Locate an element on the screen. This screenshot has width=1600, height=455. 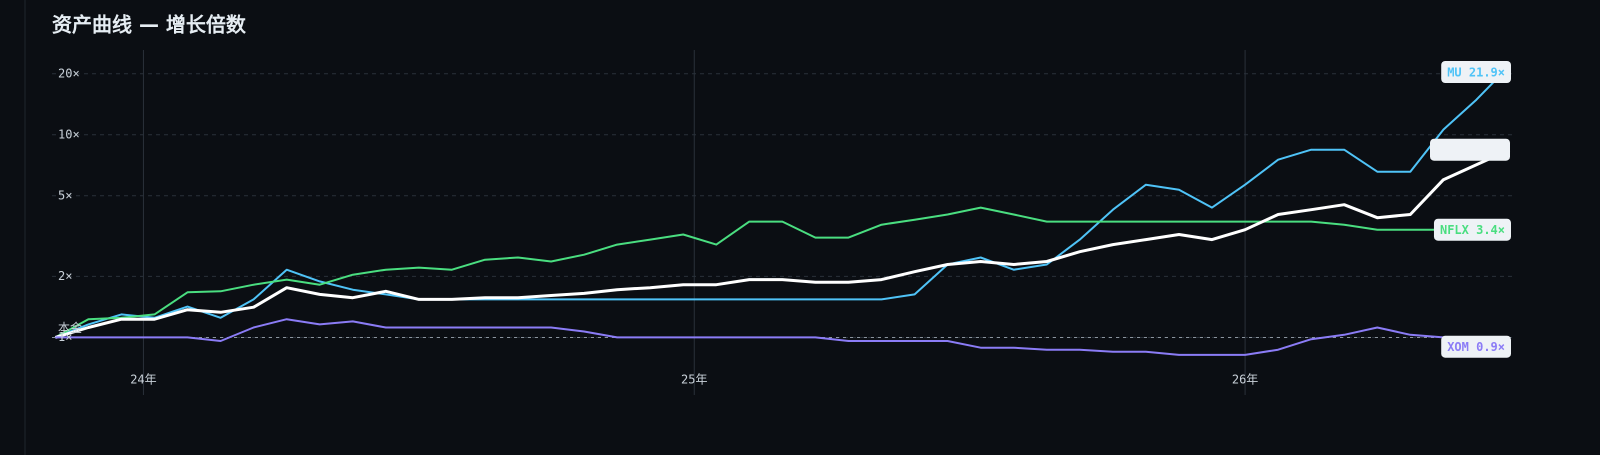
end-label: NFLX 3.4× is located at coordinates (1472, 230).